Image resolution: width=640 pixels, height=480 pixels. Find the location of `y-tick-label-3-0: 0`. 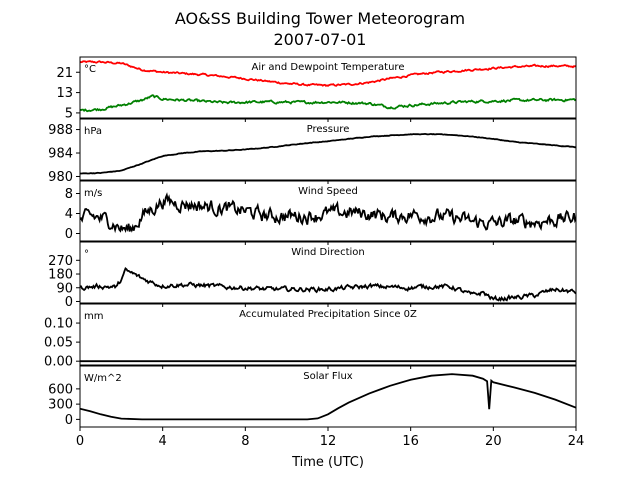

y-tick-label-3-0: 0 is located at coordinates (69, 302).